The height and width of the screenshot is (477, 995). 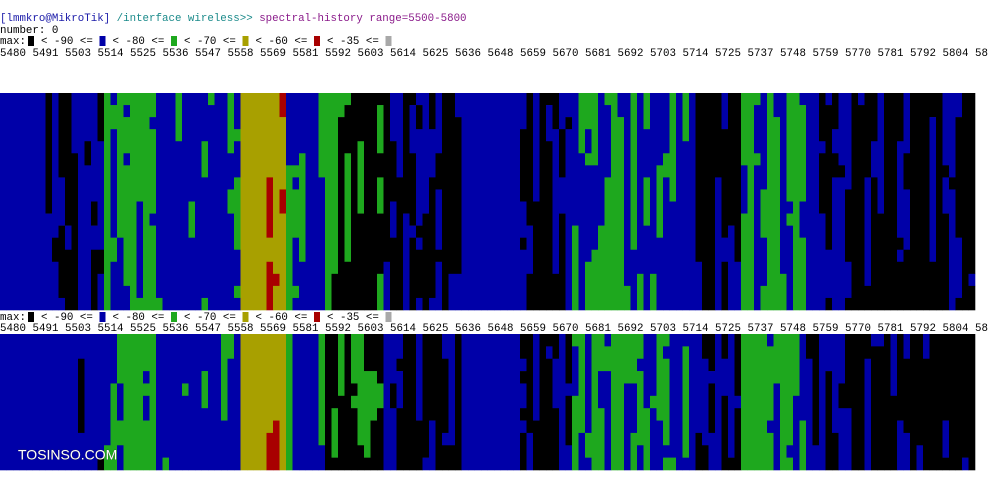 I want to click on frequency-label: 5725, so click(x=728, y=329).